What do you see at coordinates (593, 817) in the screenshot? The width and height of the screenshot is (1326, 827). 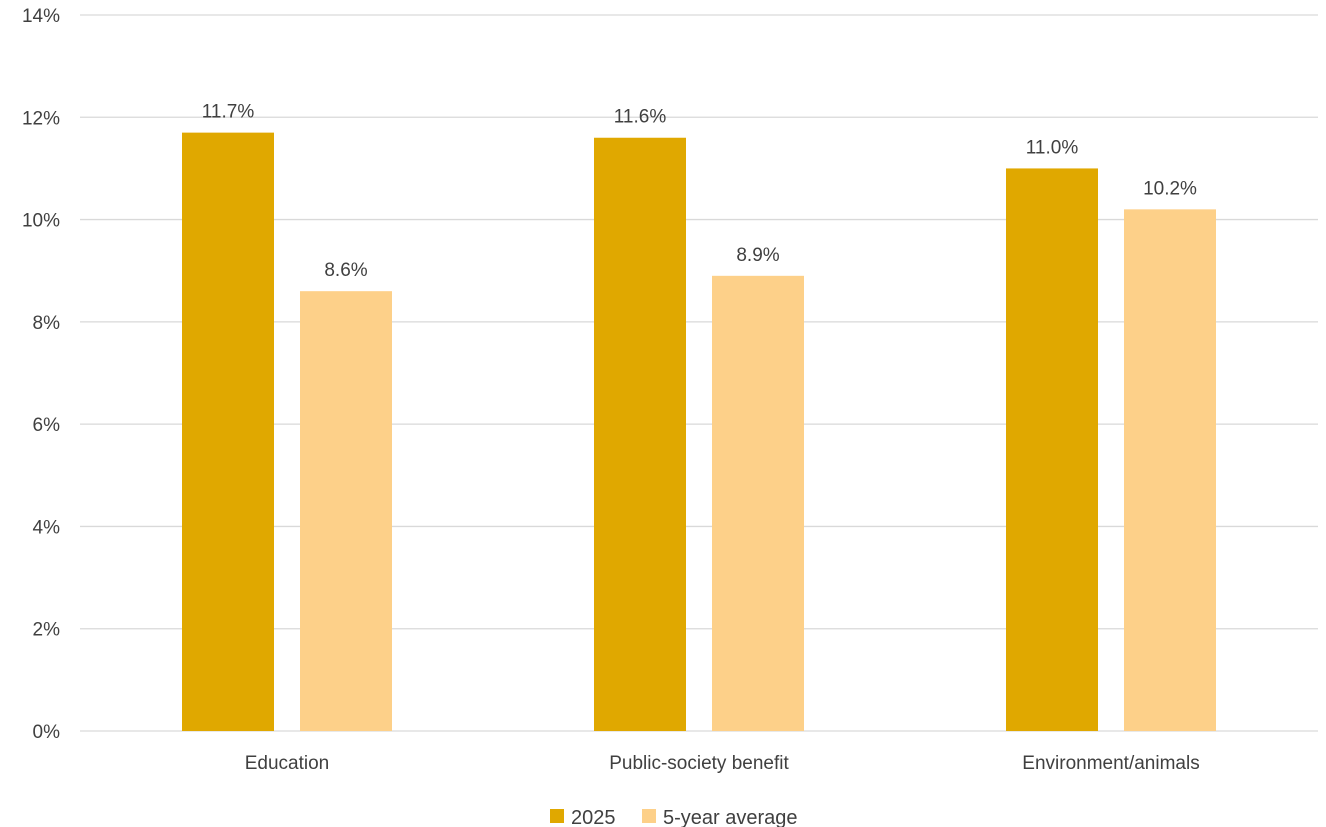 I see `legend-label: 2025` at bounding box center [593, 817].